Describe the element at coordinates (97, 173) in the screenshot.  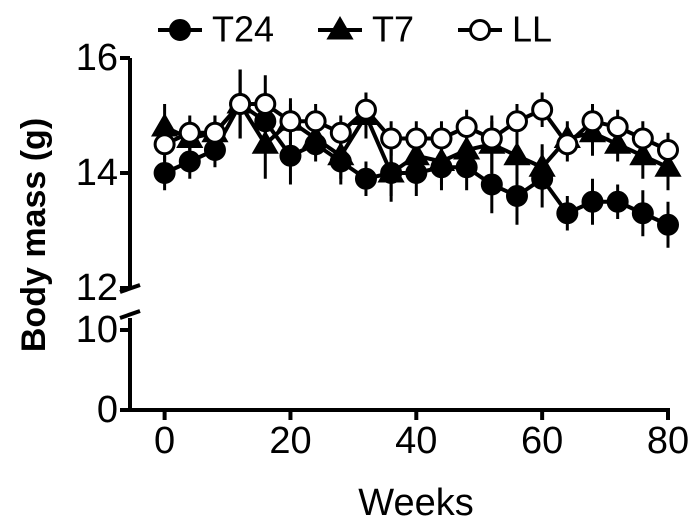
I see `y-tick-label: 14` at that location.